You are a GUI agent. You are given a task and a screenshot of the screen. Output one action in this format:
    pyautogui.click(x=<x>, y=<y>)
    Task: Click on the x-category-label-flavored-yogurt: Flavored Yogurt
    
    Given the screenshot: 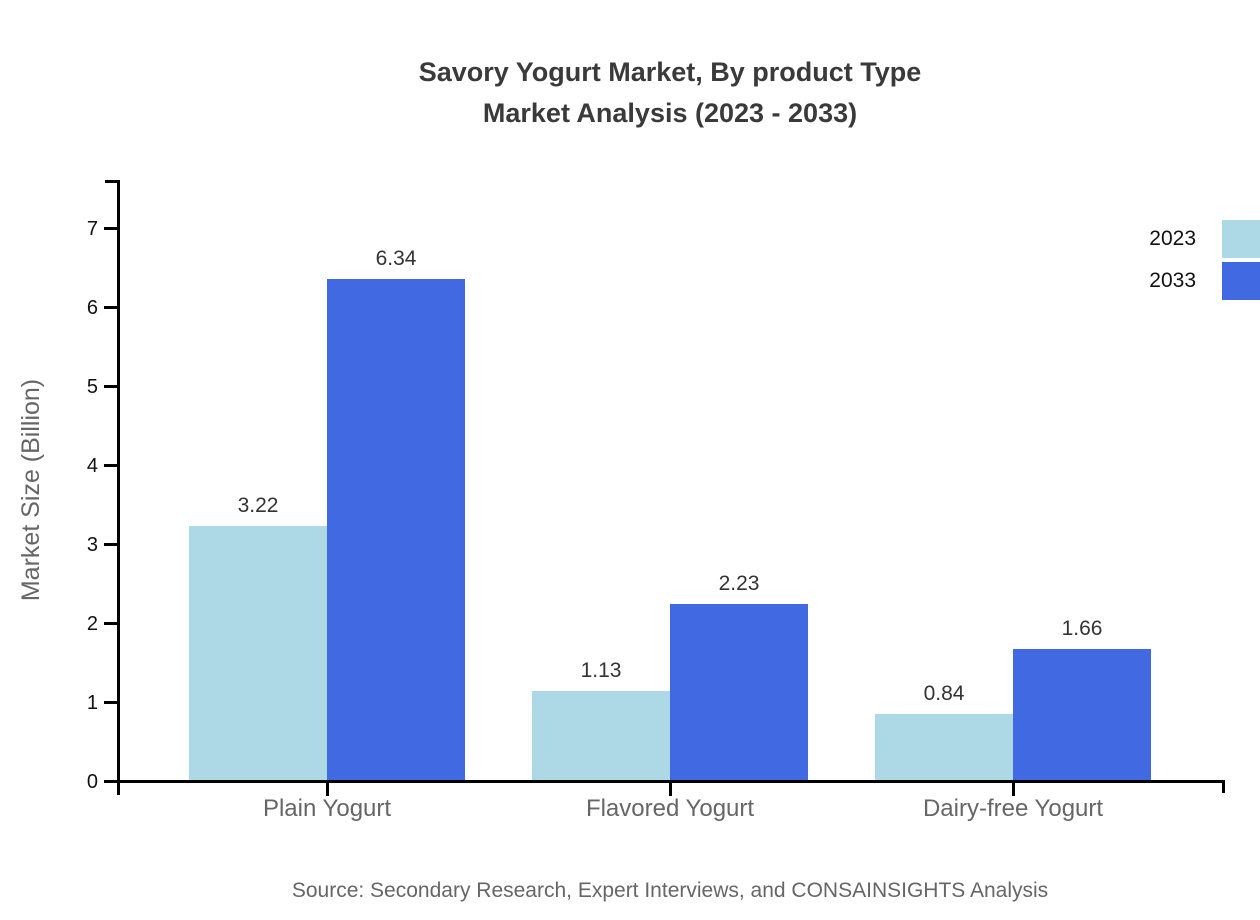 What is the action you would take?
    pyautogui.click(x=670, y=808)
    